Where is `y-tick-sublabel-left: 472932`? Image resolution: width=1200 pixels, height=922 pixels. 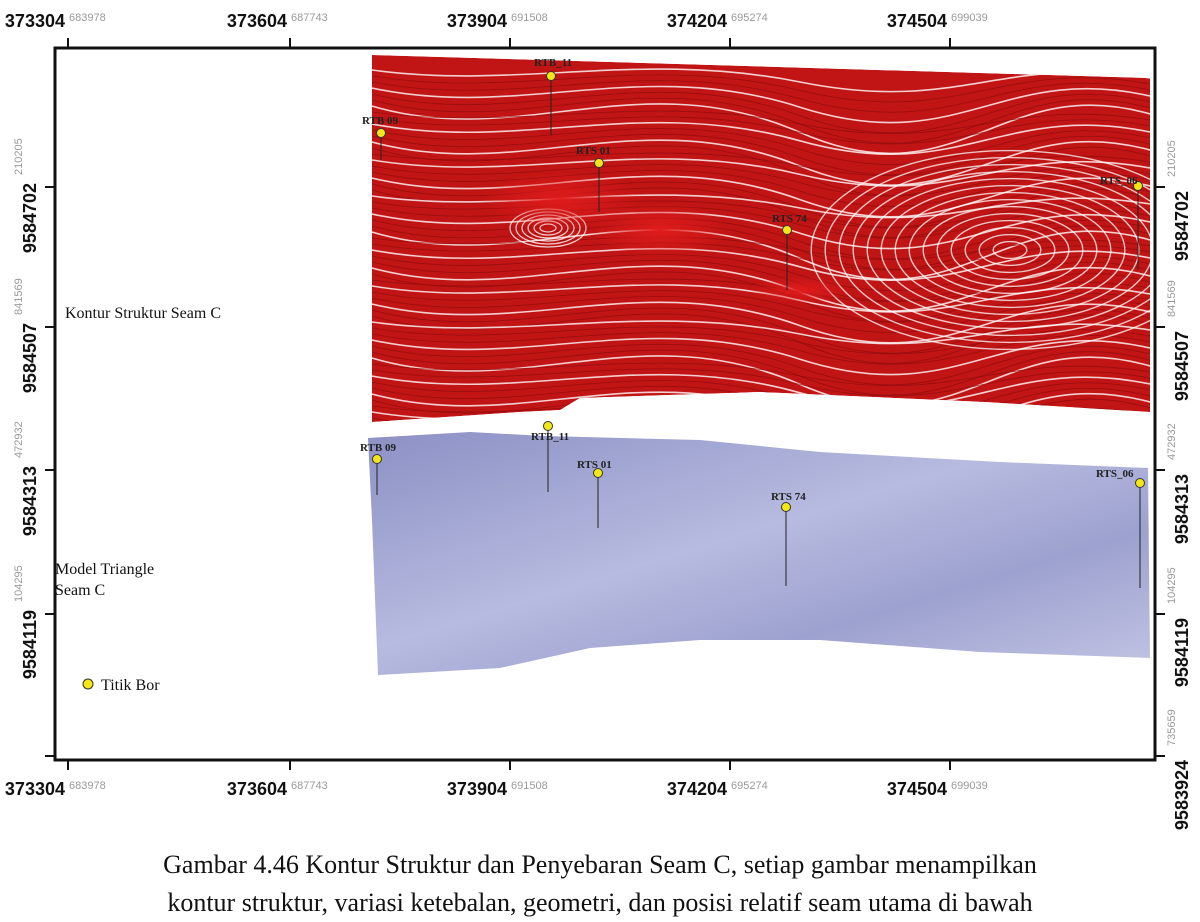
y-tick-sublabel-left: 472932 is located at coordinates (19, 439).